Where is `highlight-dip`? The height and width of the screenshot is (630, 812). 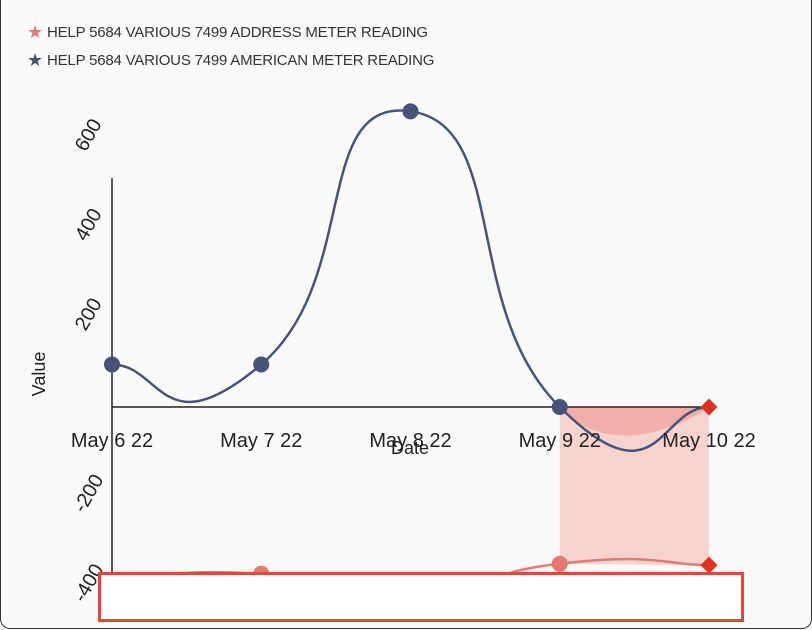
highlight-dip is located at coordinates (634, 421).